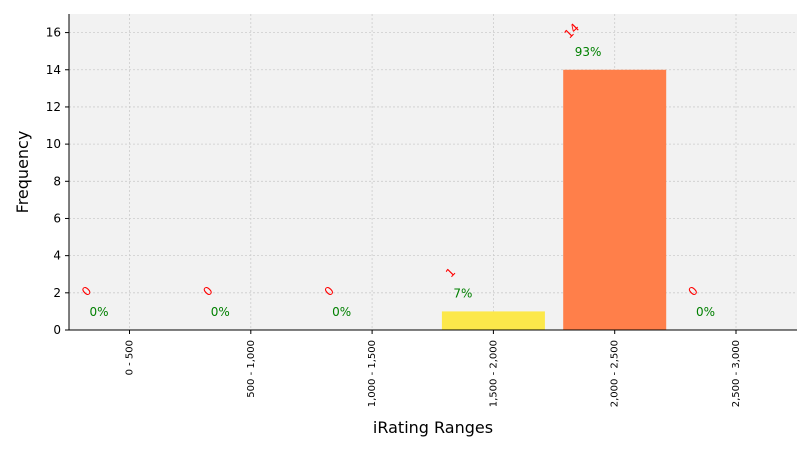 Image resolution: width=810 pixels, height=450 pixels. I want to click on y-tick-label: 10, so click(53, 144).